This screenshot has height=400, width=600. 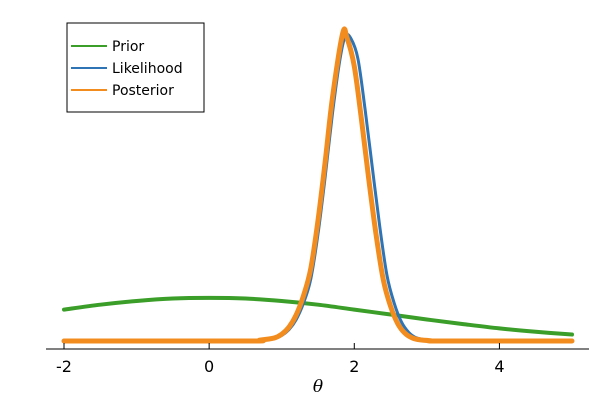 What do you see at coordinates (499, 366) in the screenshot?
I see `x-tick-label: 4` at bounding box center [499, 366].